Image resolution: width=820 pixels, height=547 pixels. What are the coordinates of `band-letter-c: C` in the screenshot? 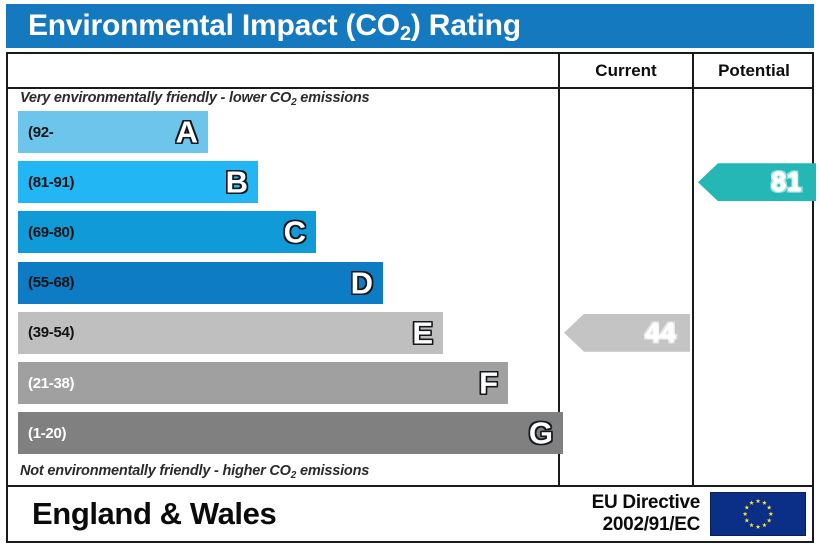 It's located at (294, 232).